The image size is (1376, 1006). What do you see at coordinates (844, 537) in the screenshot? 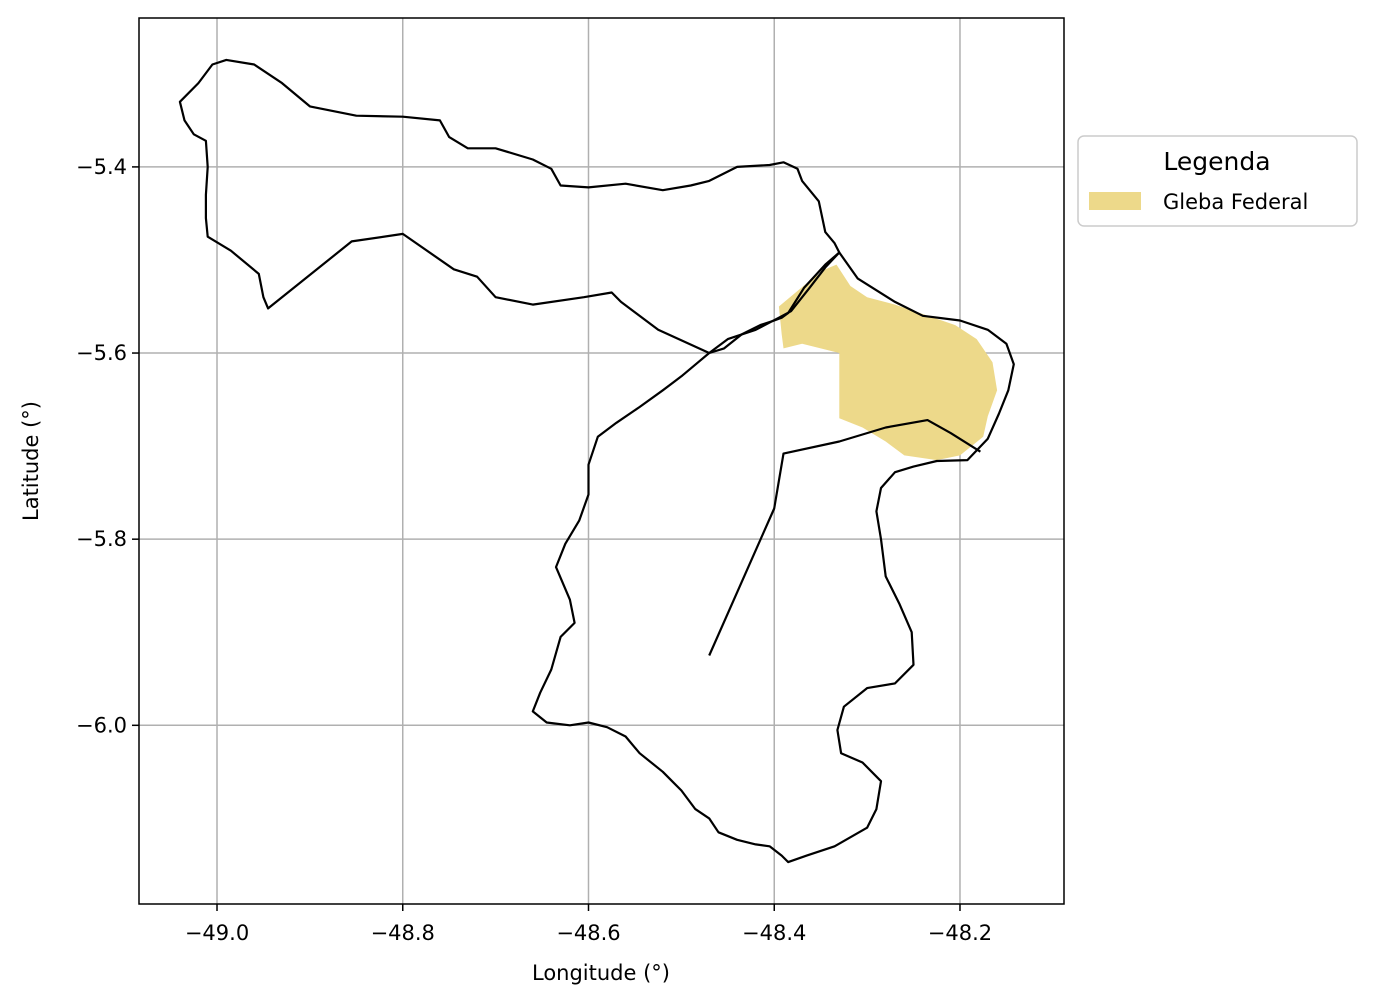
I see `internal-boundary-line` at bounding box center [844, 537].